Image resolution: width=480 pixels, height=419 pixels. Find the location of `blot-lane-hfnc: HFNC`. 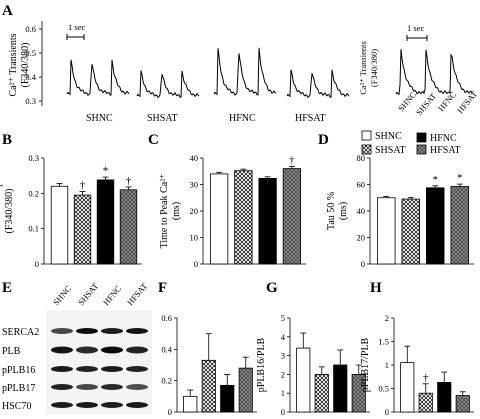

blot-lane-hfnc: HFNC is located at coordinates (112, 295).